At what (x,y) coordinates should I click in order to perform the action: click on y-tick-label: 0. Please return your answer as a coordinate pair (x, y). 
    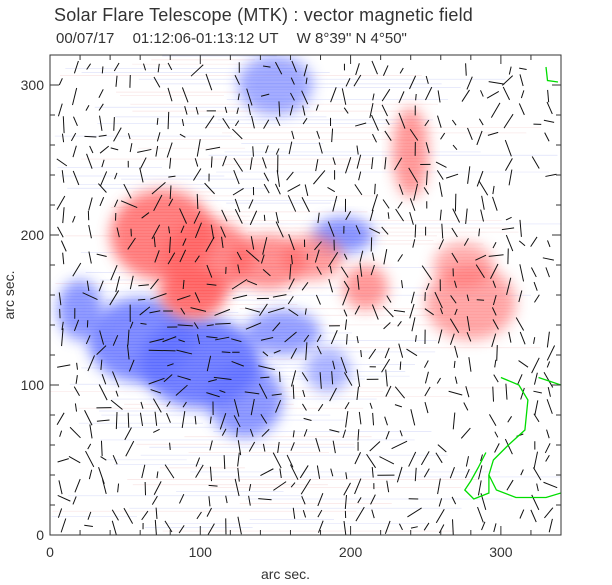
    Looking at the image, I should click on (40, 535).